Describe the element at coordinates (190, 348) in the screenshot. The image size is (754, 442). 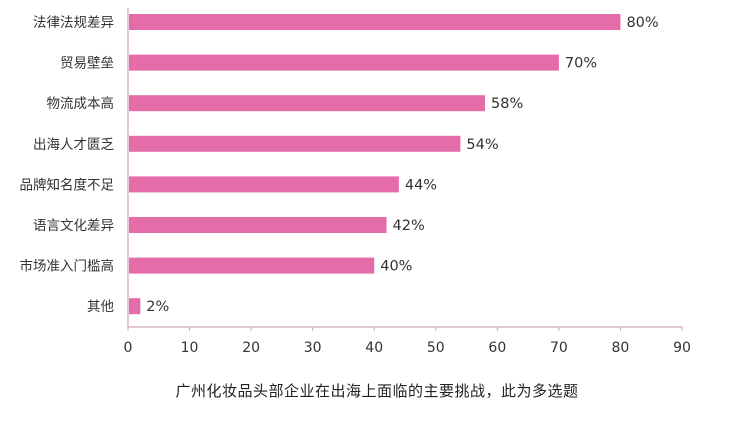
I see `x-tick-label: 10` at that location.